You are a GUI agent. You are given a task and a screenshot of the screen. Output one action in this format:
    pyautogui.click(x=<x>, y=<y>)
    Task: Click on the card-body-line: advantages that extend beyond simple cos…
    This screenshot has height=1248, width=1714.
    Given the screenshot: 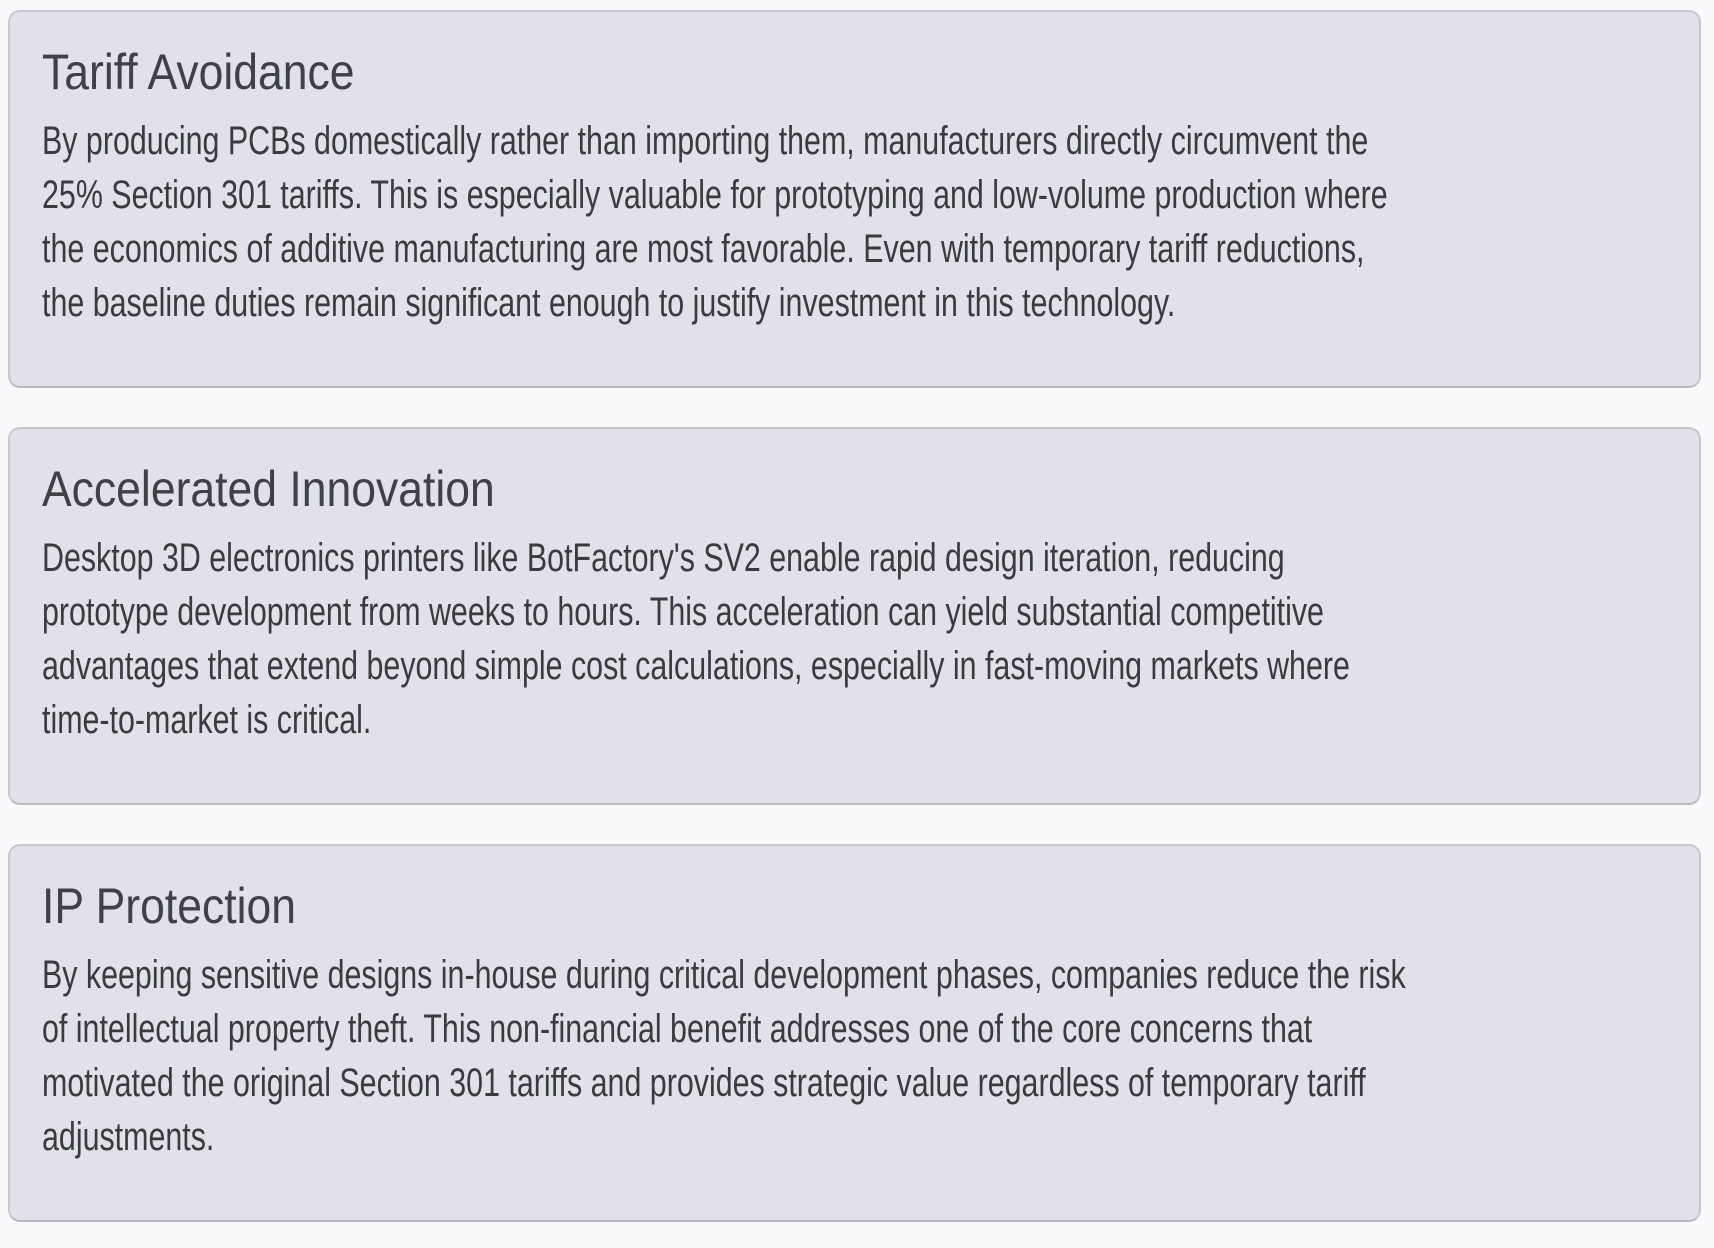 What is the action you would take?
    pyautogui.click(x=696, y=666)
    